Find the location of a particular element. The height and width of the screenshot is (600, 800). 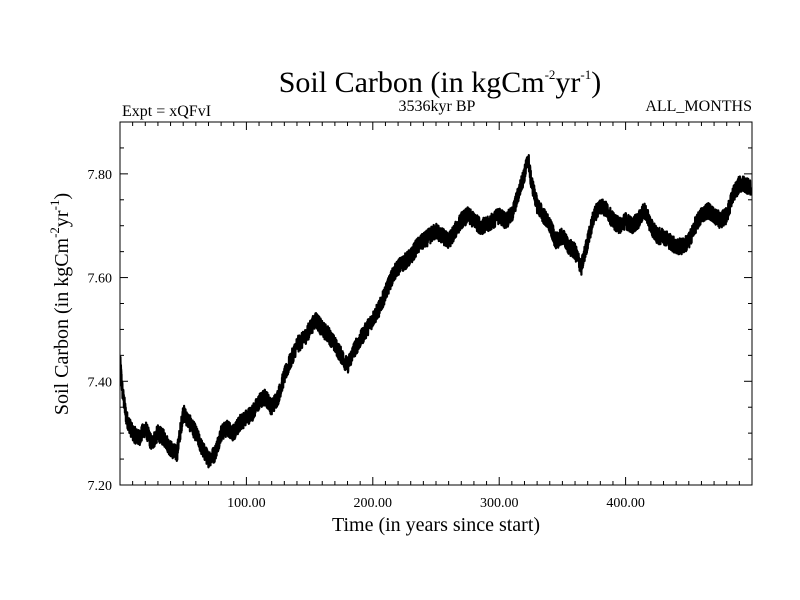

experiment-label: Expt = xQFvI is located at coordinates (166, 111).